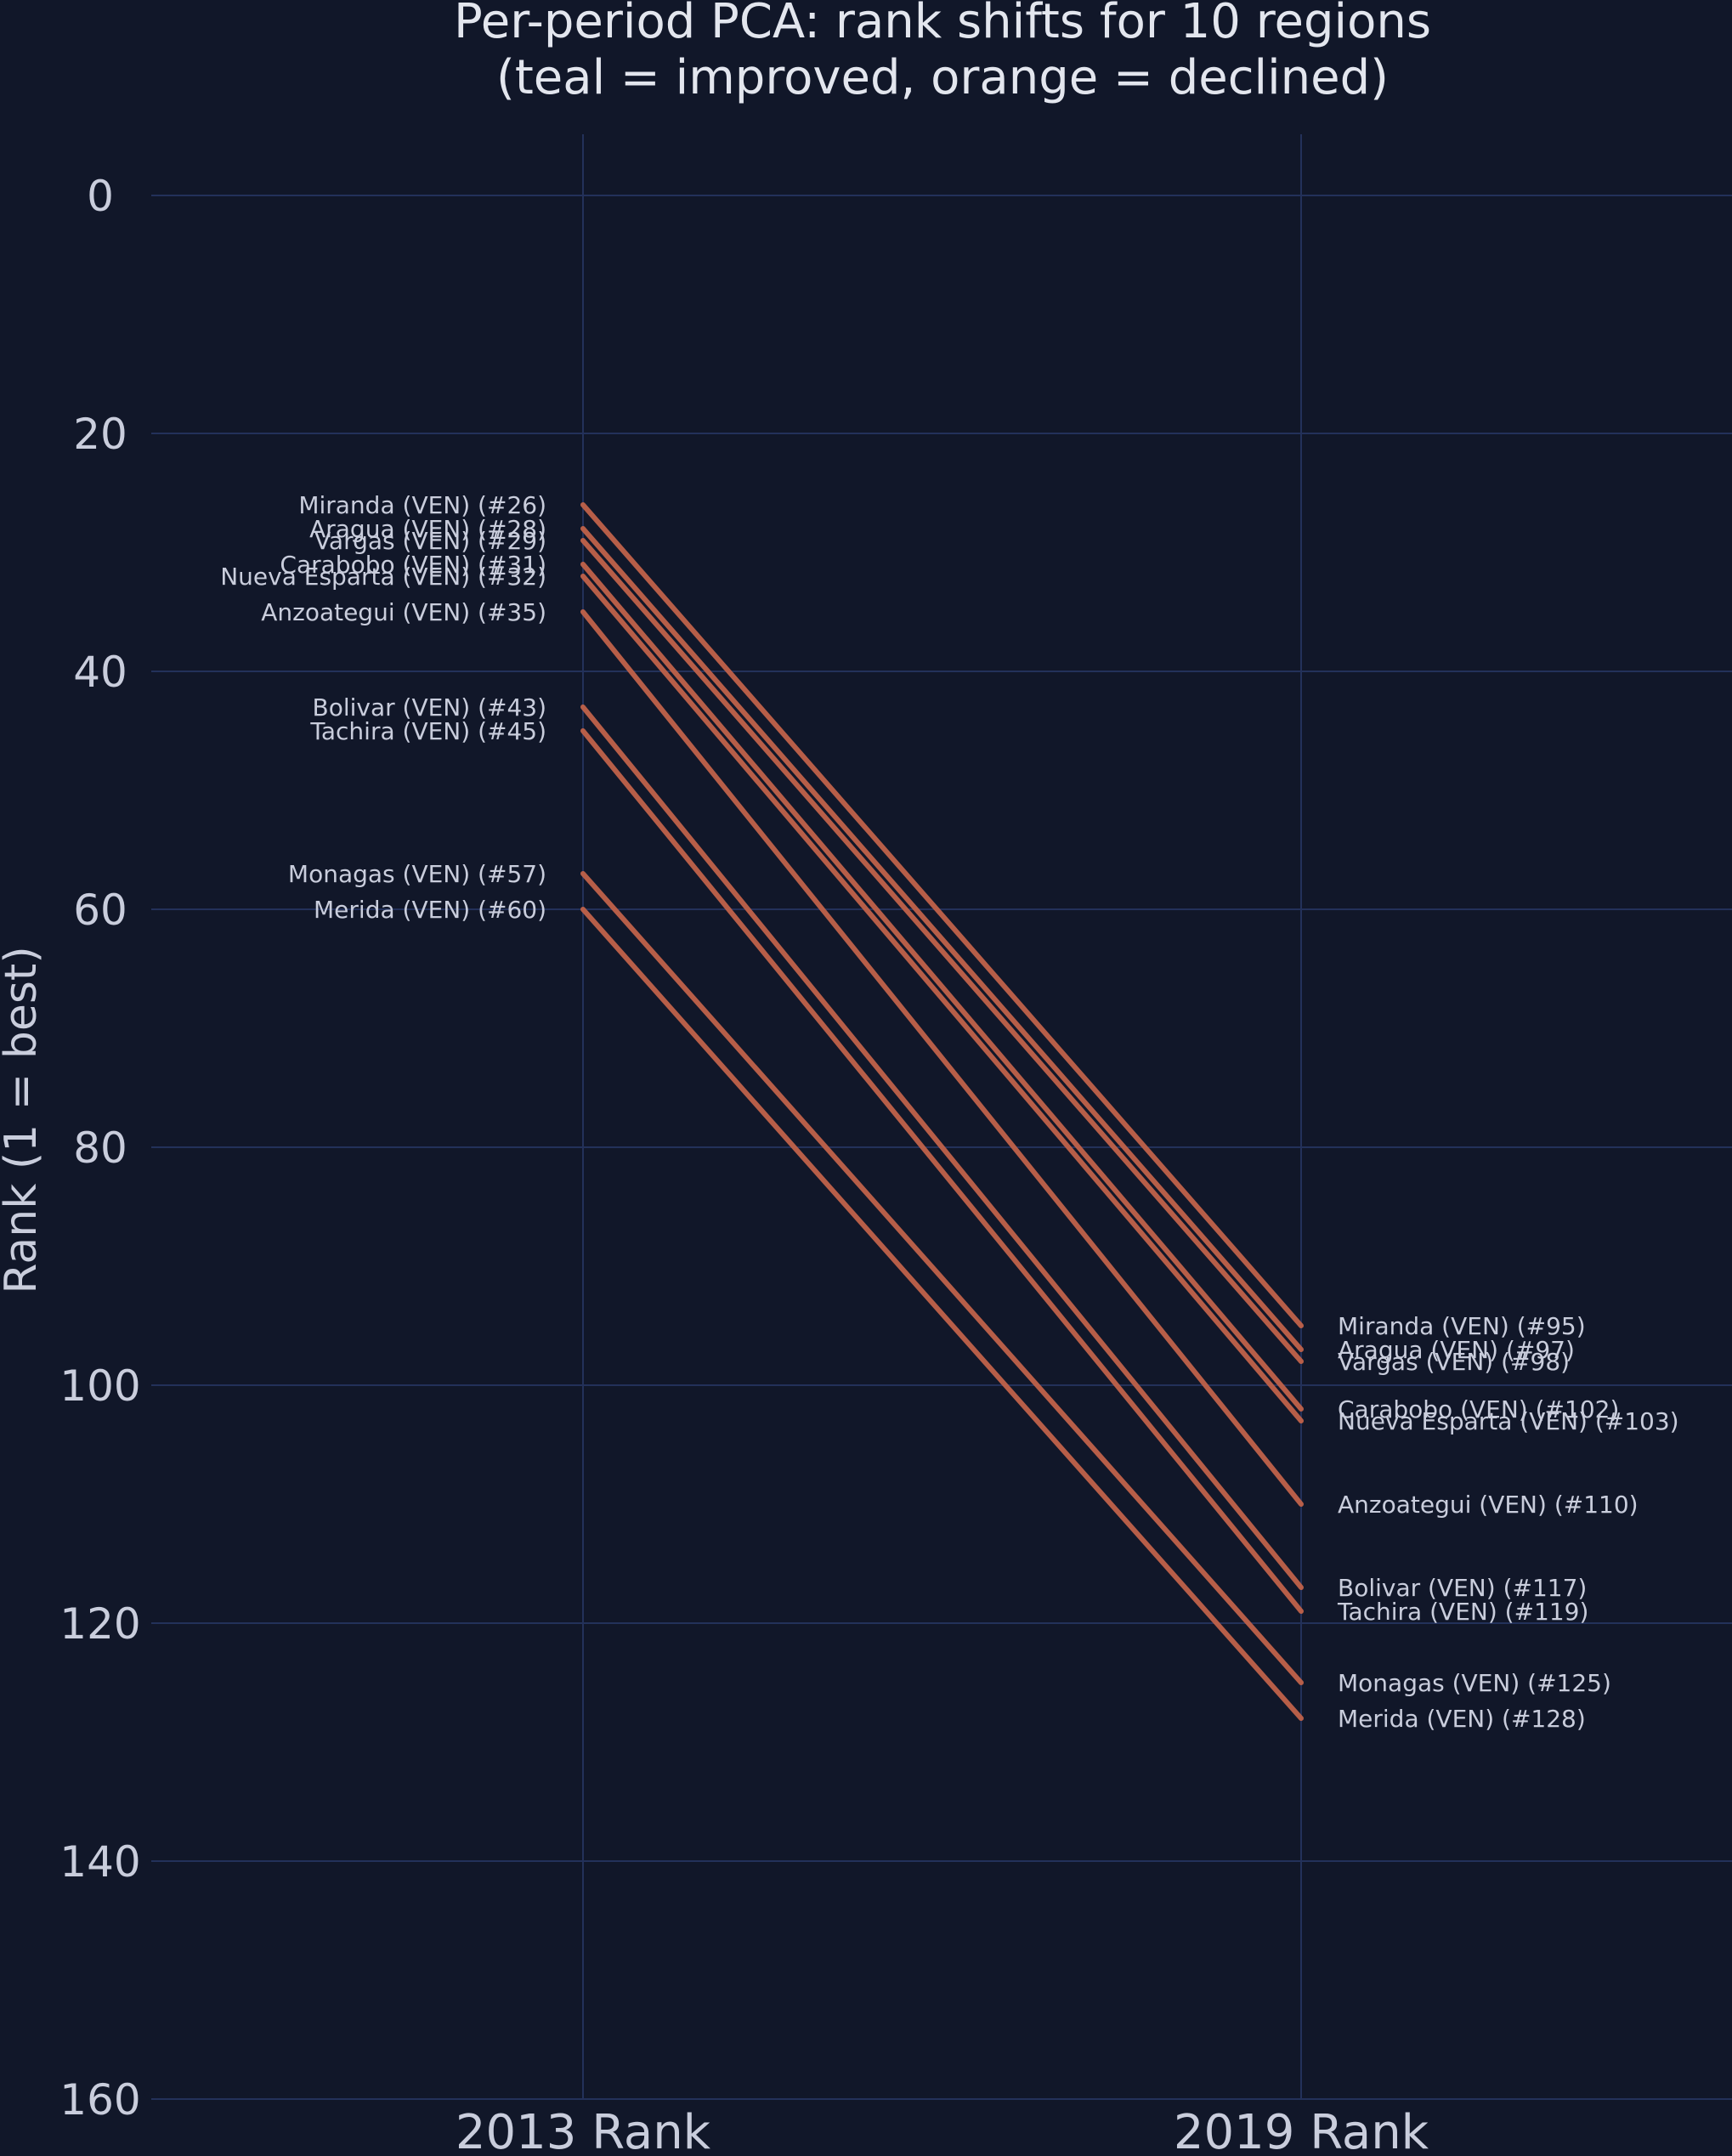 This screenshot has width=1732, height=2156. Describe the element at coordinates (1488, 1505) in the screenshot. I see `end-rank-label: Anzoategui (VEN) (#110)` at that location.